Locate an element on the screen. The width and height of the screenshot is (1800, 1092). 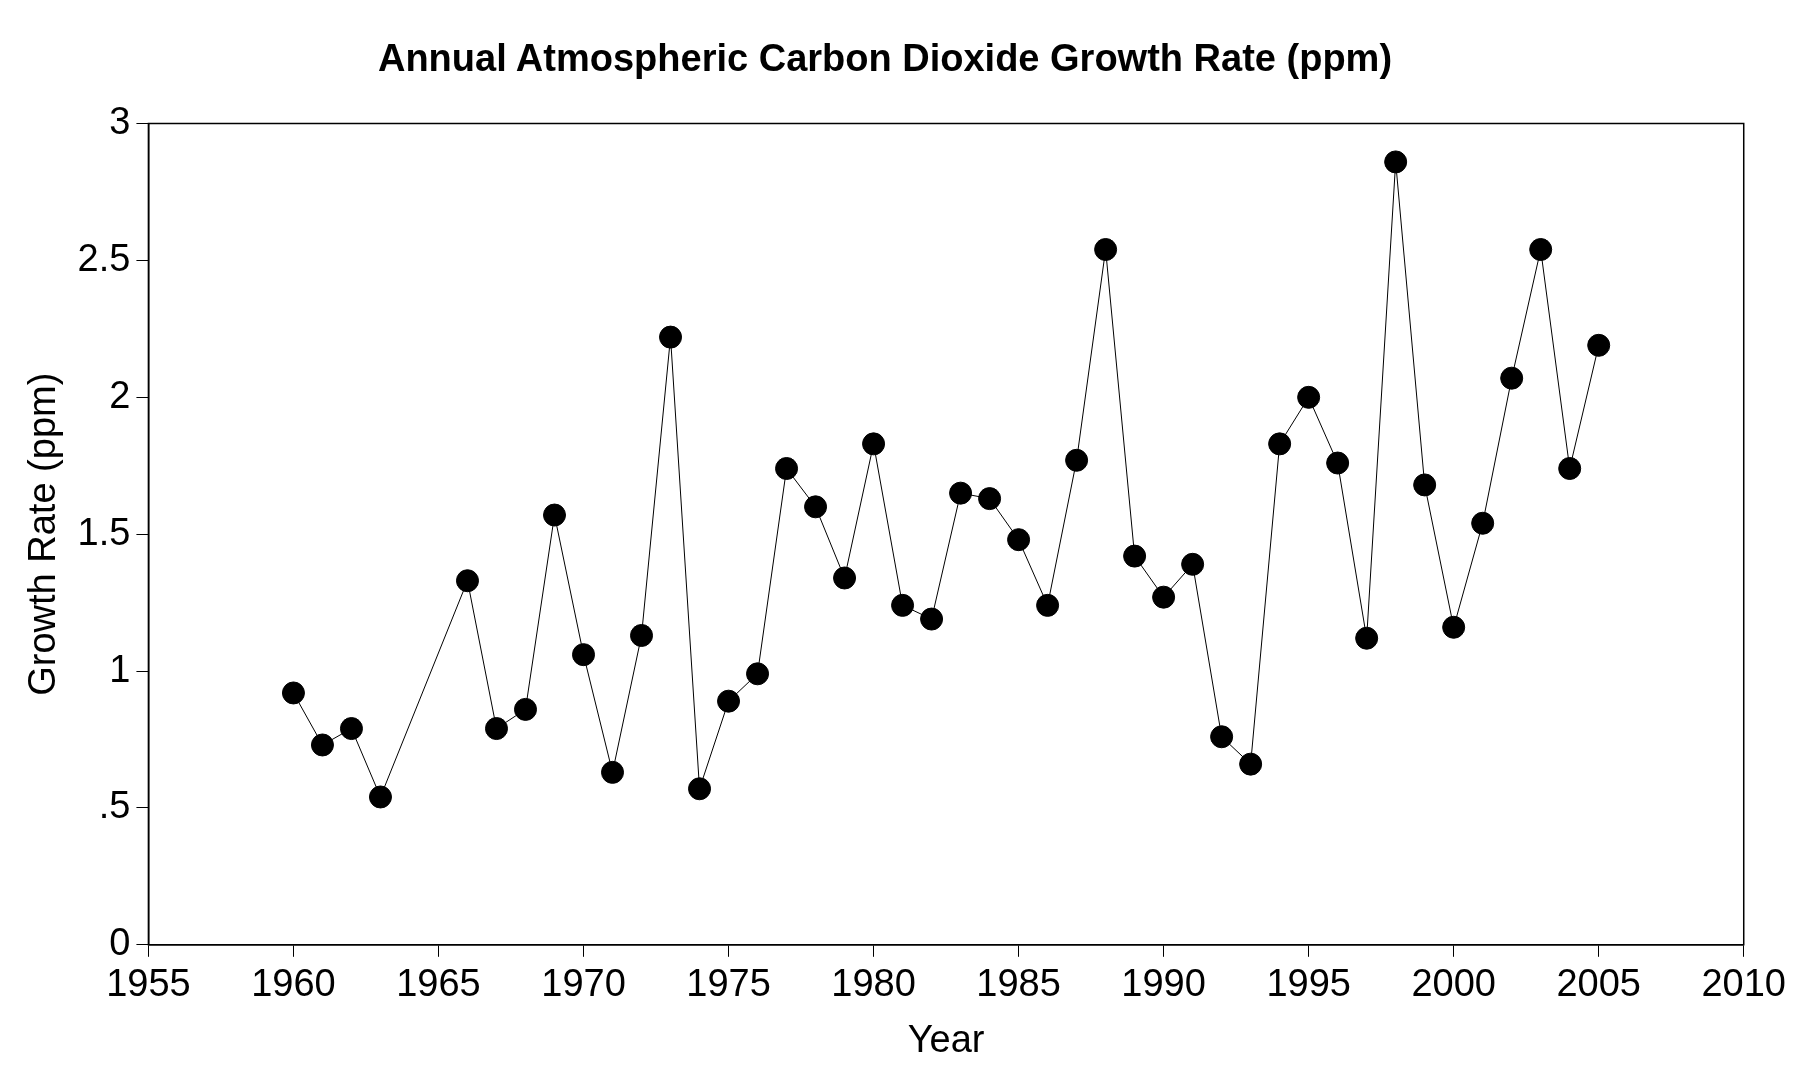
y-axis-title: Growth Rate (ppm) is located at coordinates (42, 534).